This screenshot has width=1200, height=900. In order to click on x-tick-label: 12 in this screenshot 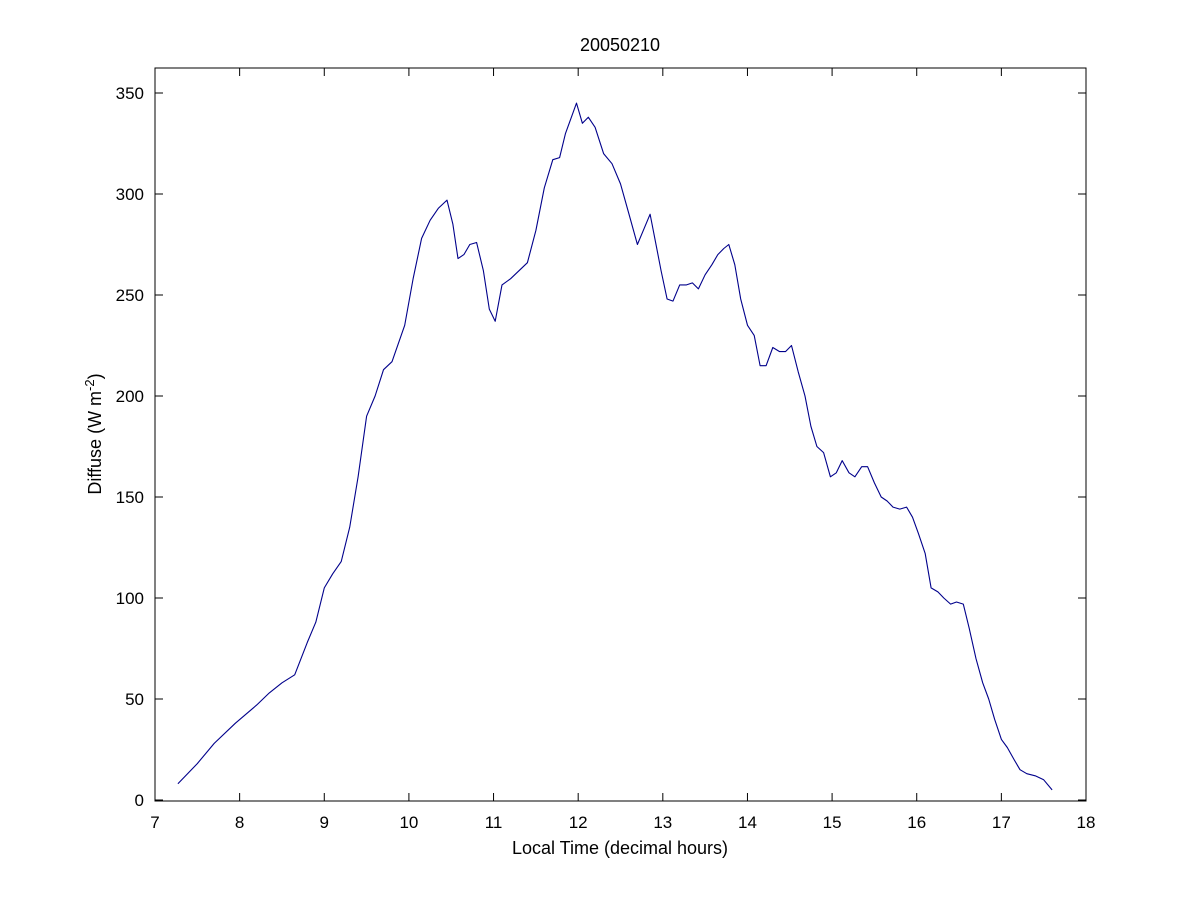, I will do `click(578, 822)`.